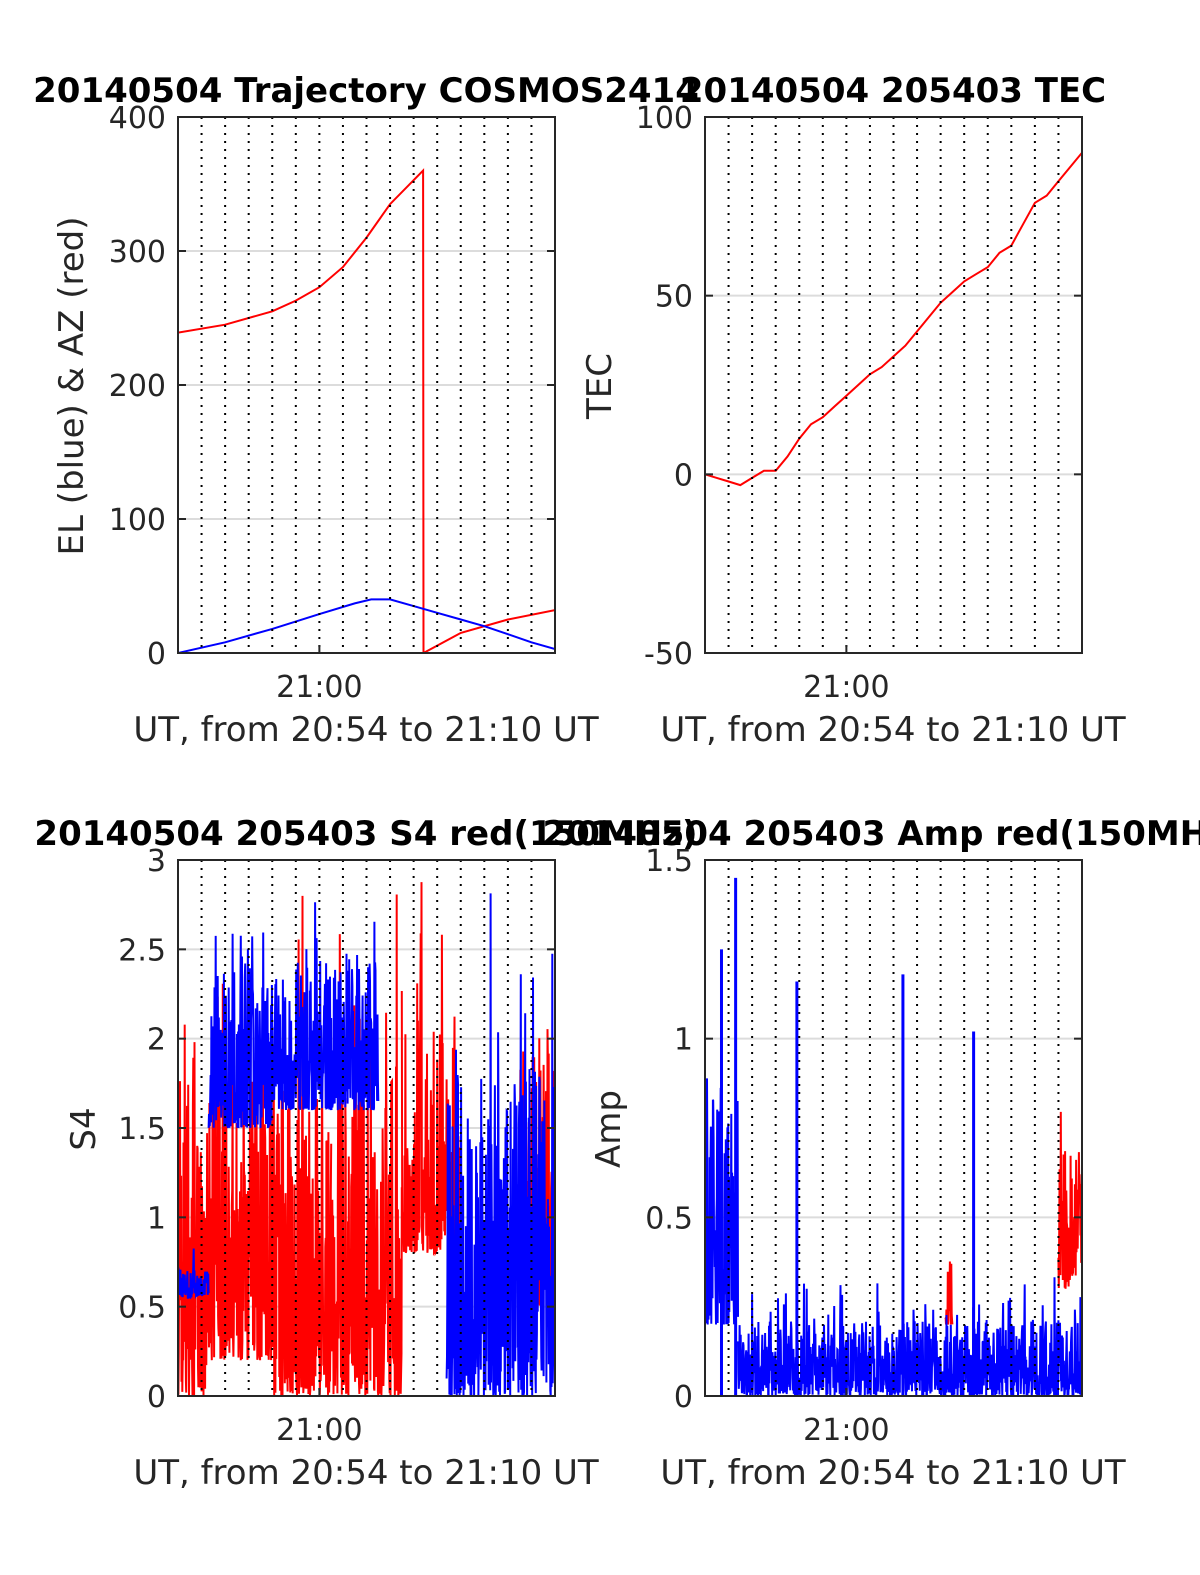 This screenshot has height=1575, width=1200. Describe the element at coordinates (846, 687) in the screenshot. I see `tec-xtick-label: 21:00` at that location.